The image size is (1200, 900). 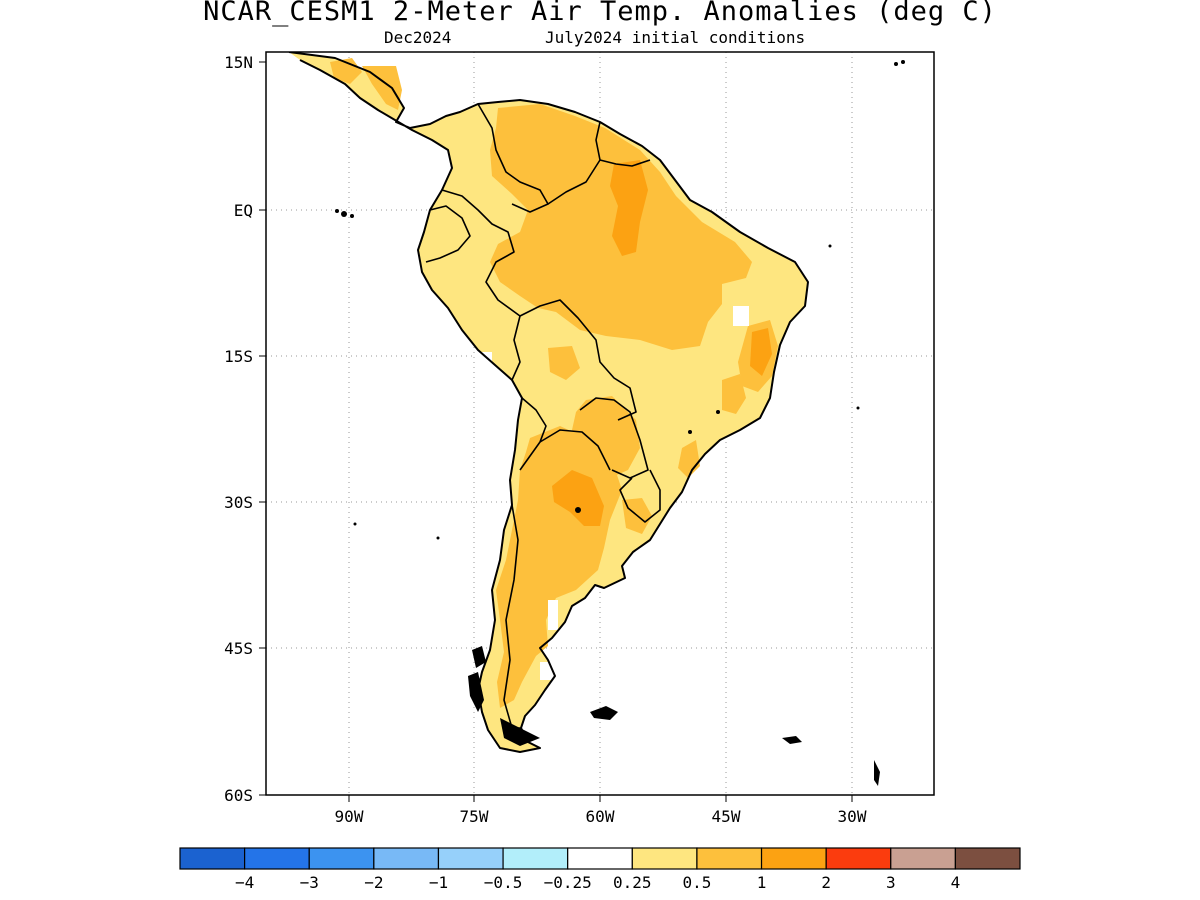 What do you see at coordinates (503, 882) in the screenshot?
I see `colorbar-label: −0.5` at bounding box center [503, 882].